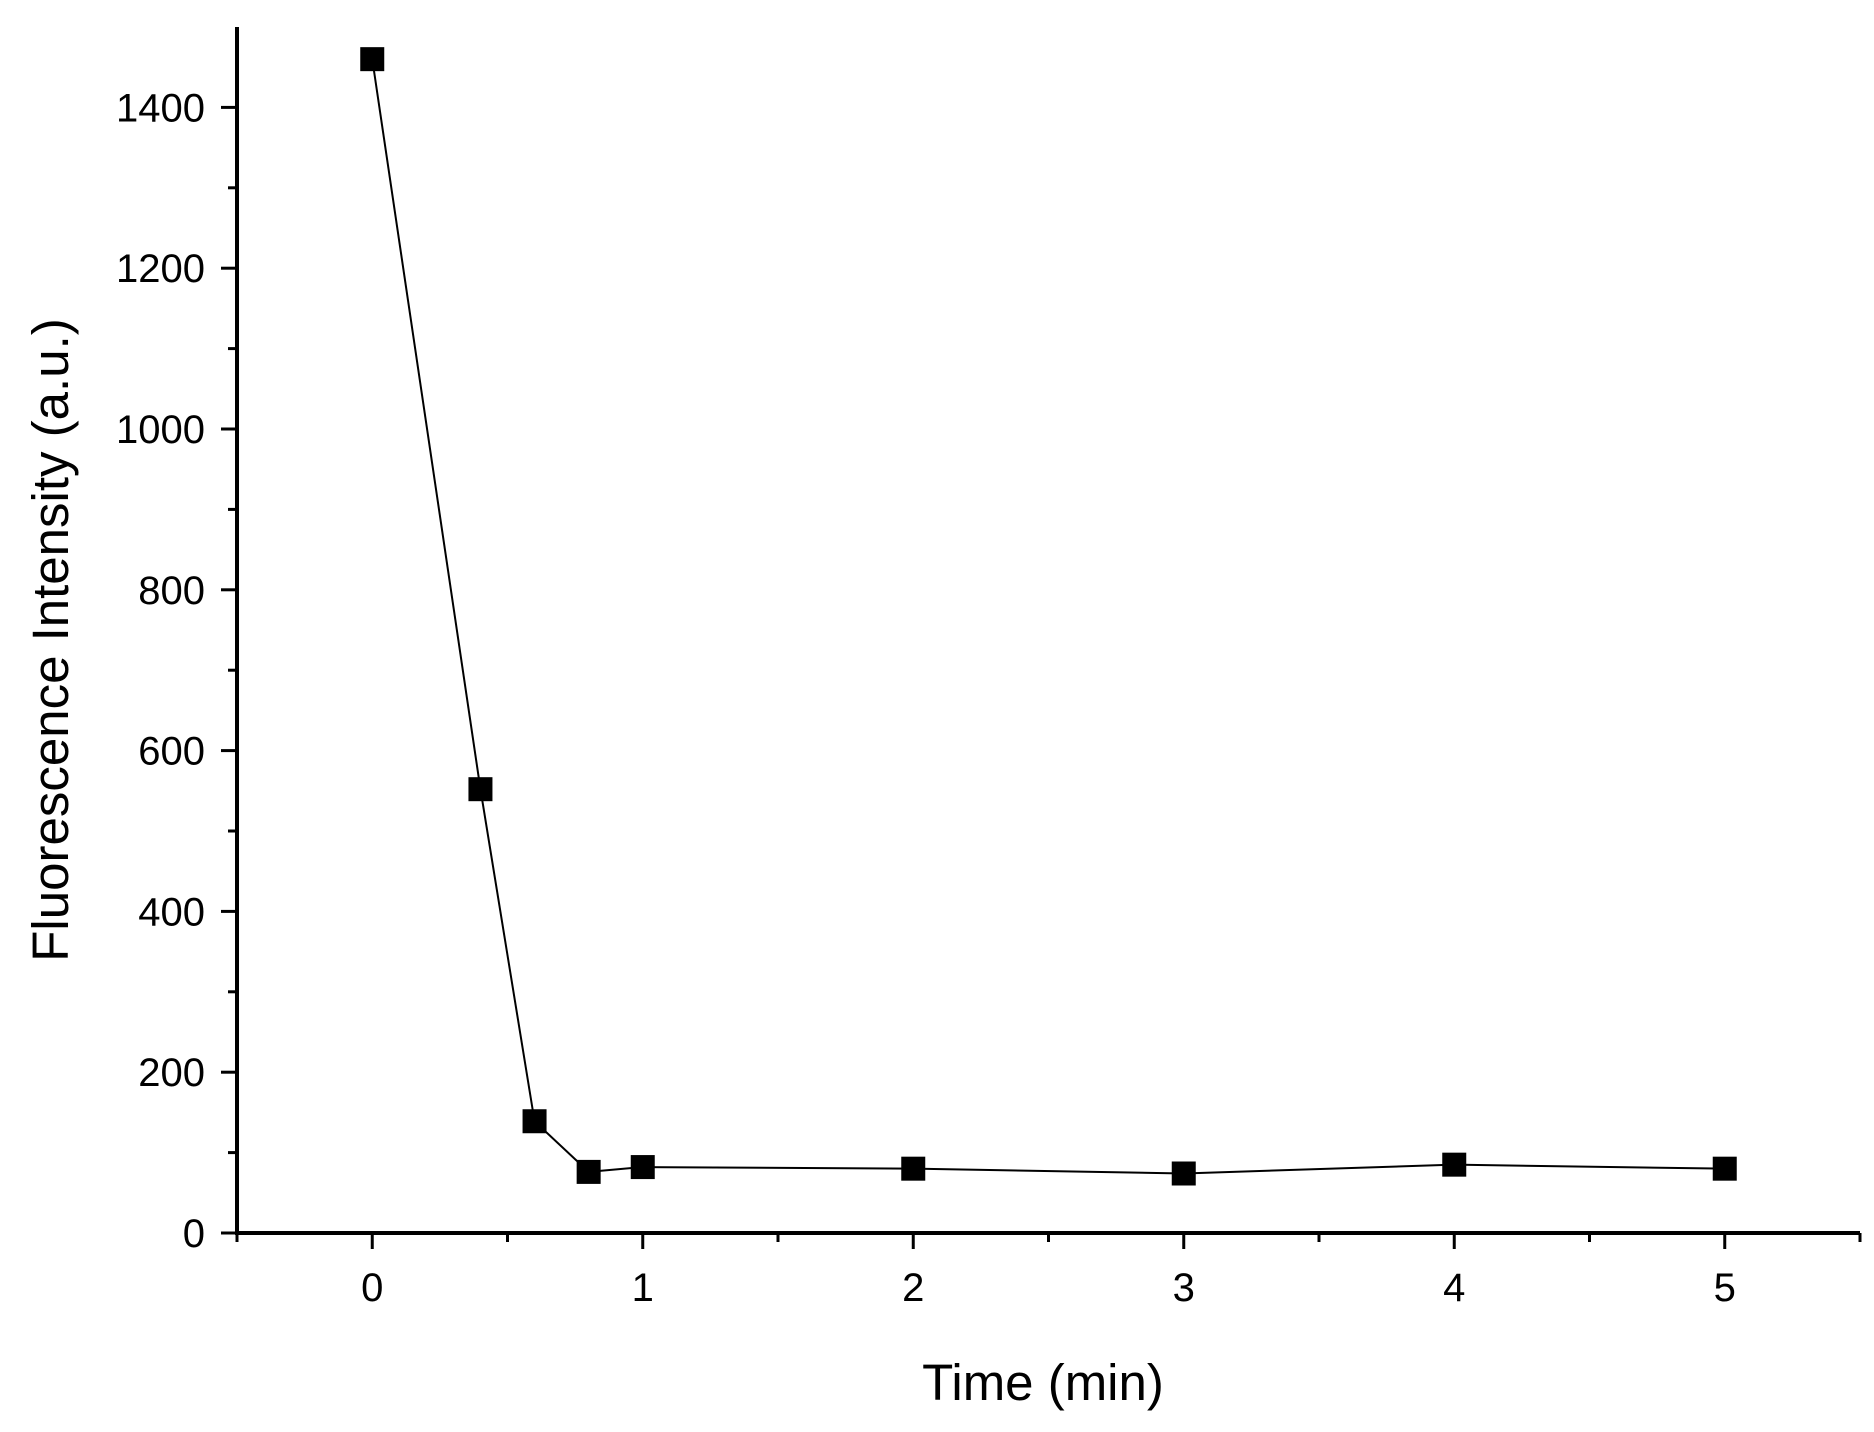 This screenshot has height=1432, width=1874. I want to click on x-tick-label: 4, so click(1454, 1288).